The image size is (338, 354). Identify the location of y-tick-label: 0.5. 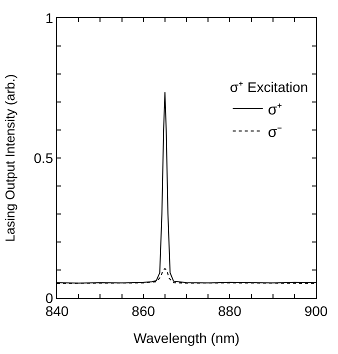
(44, 158).